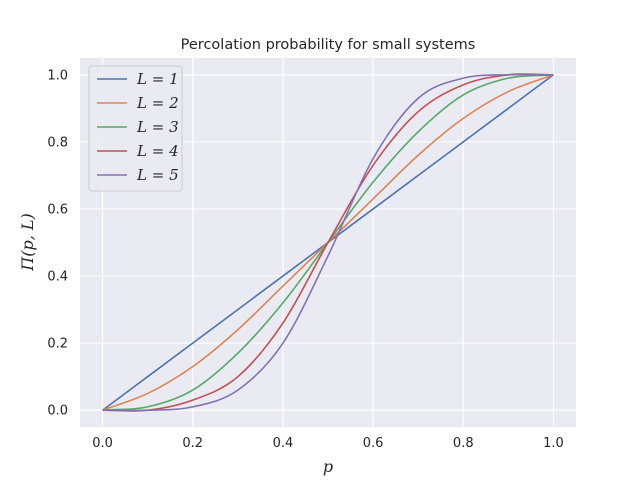 The width and height of the screenshot is (640, 480). I want to click on x-tick-label: 1.0, so click(553, 443).